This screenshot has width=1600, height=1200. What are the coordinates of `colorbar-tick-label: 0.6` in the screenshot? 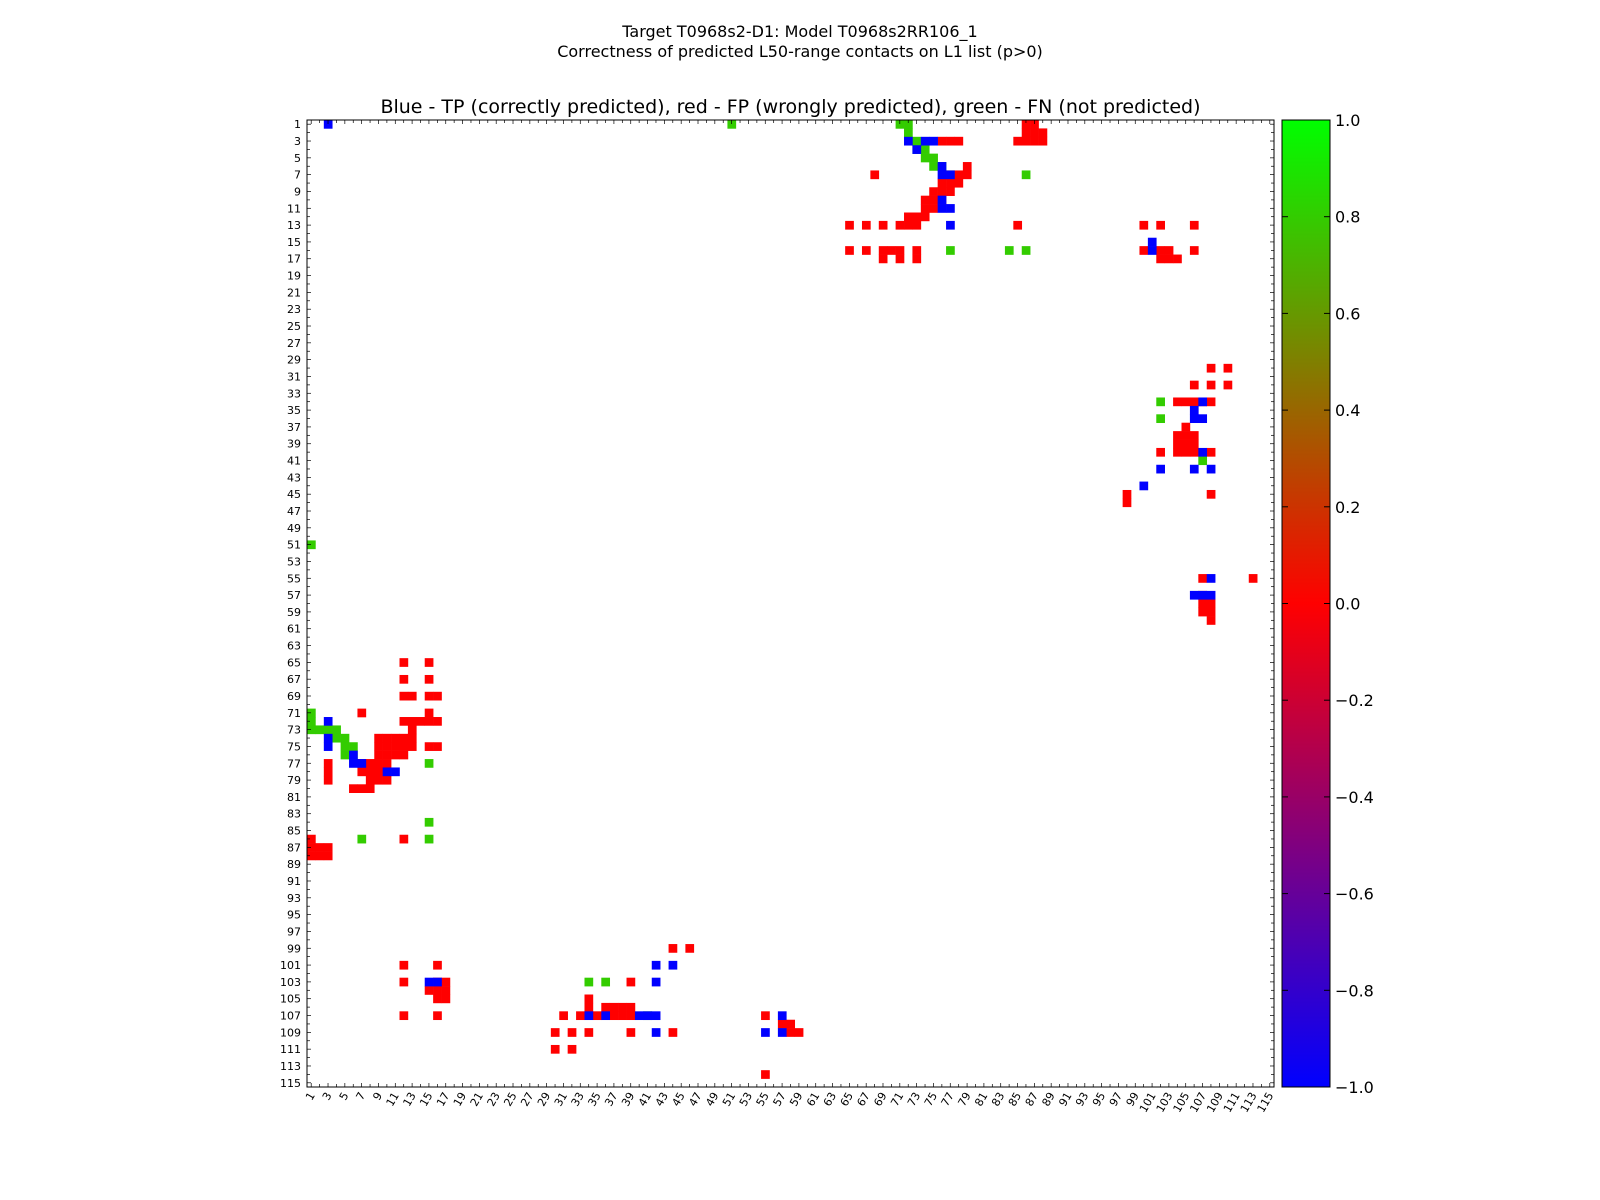 It's located at (1347, 313).